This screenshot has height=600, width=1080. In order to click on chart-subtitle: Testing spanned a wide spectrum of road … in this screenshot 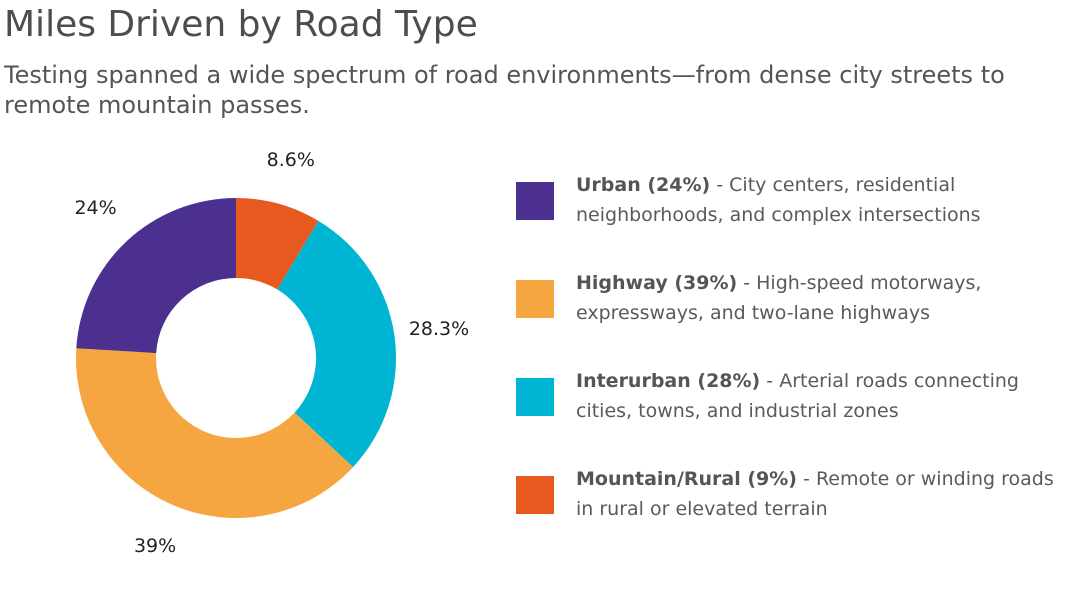, I will do `click(504, 90)`.